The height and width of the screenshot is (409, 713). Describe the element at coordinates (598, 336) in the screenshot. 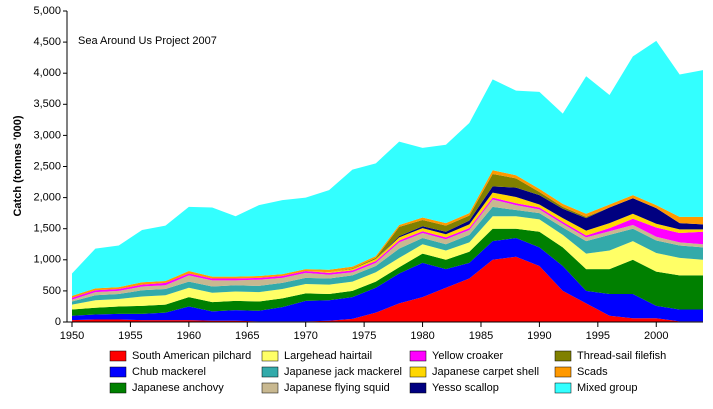

I see `x-tick-label: 1995` at that location.